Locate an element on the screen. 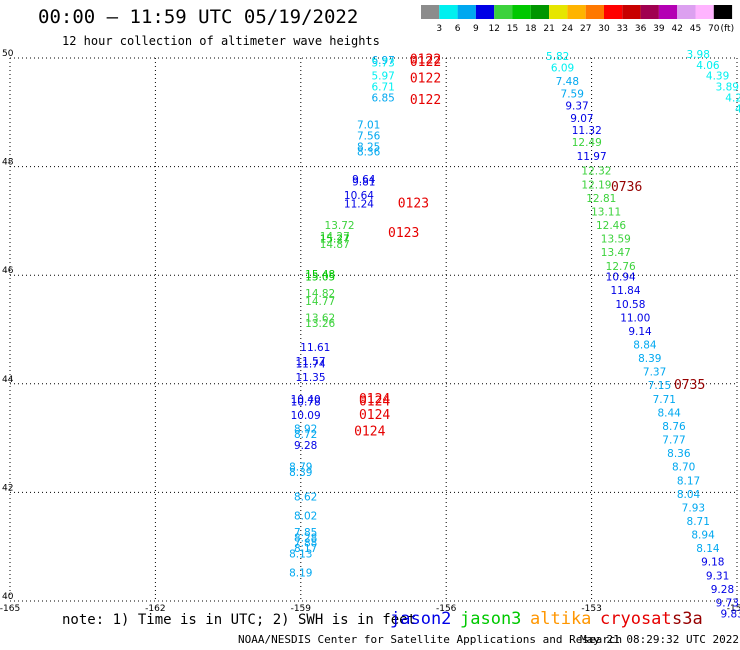 The image size is (740, 650). wave-height-label: 11.74 is located at coordinates (310, 365).